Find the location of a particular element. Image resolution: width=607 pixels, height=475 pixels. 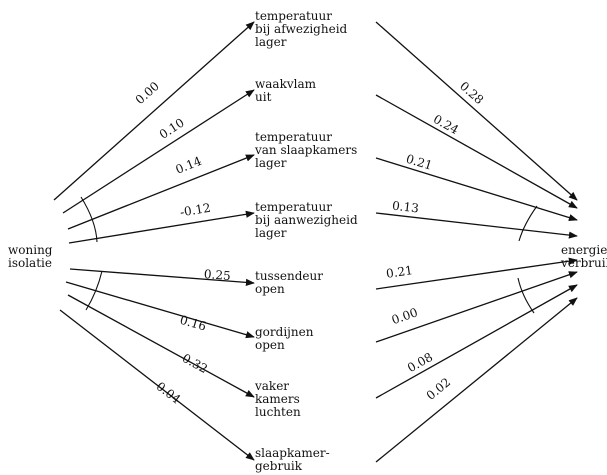

coef-in-7: 0.32 is located at coordinates (195, 363).